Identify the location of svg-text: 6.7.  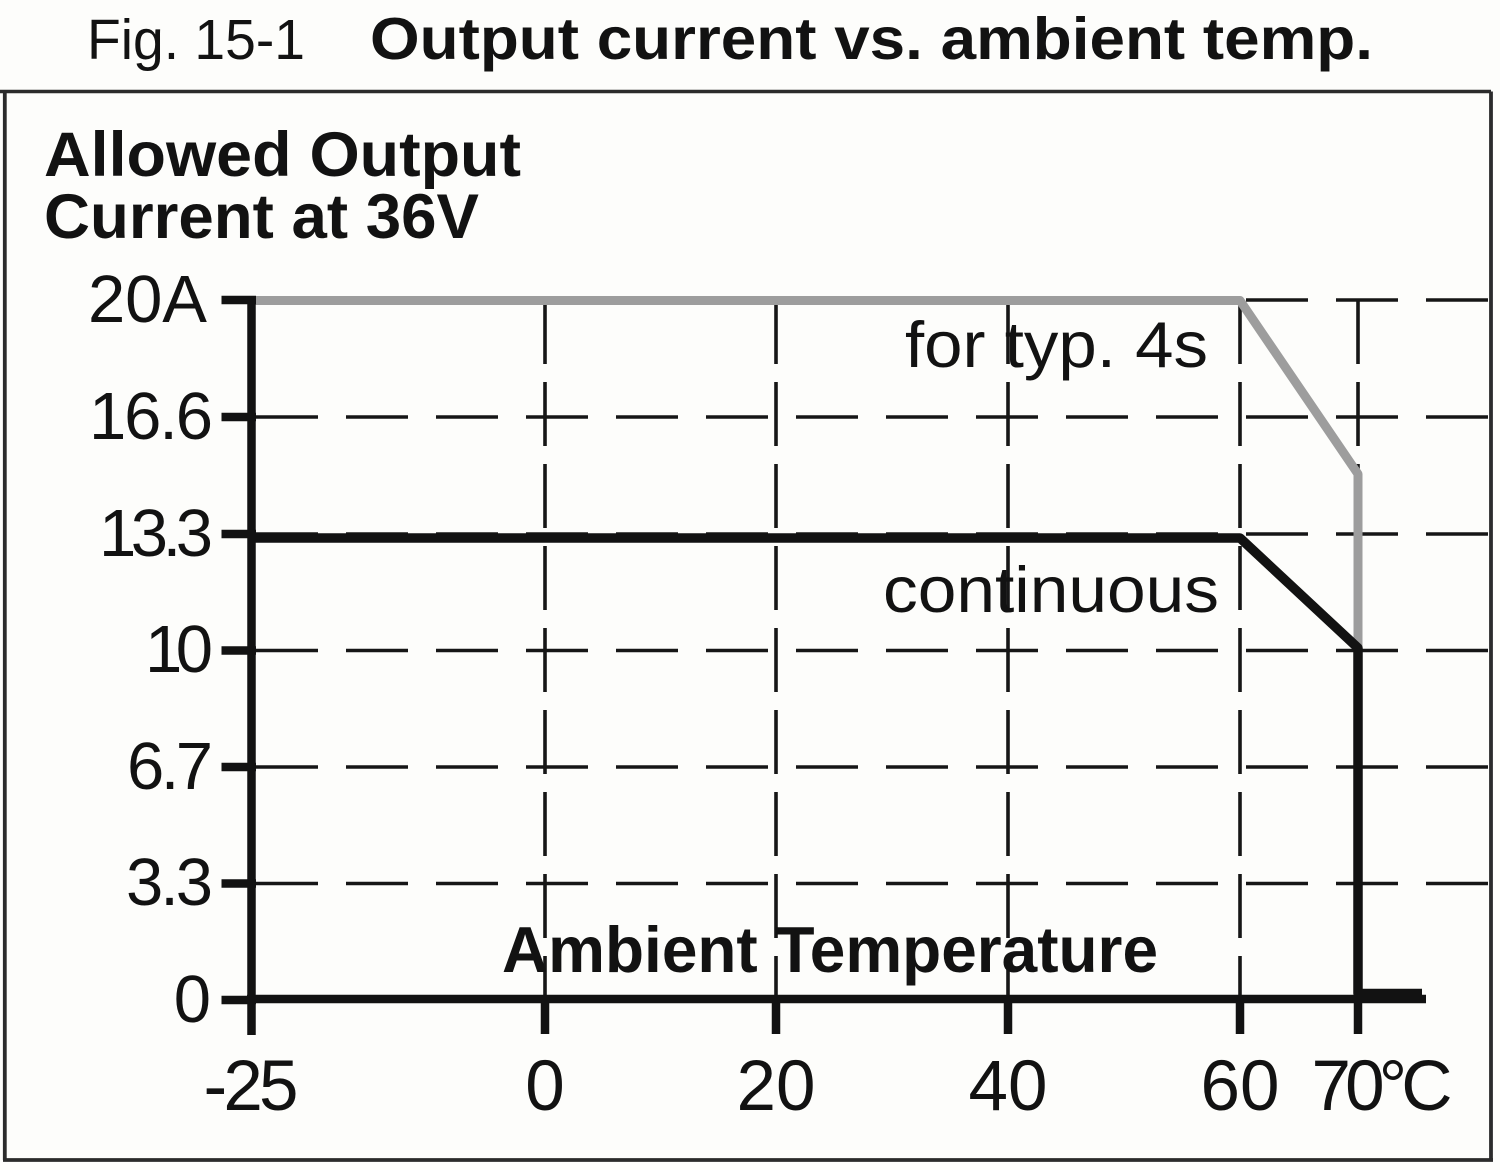
(170, 766).